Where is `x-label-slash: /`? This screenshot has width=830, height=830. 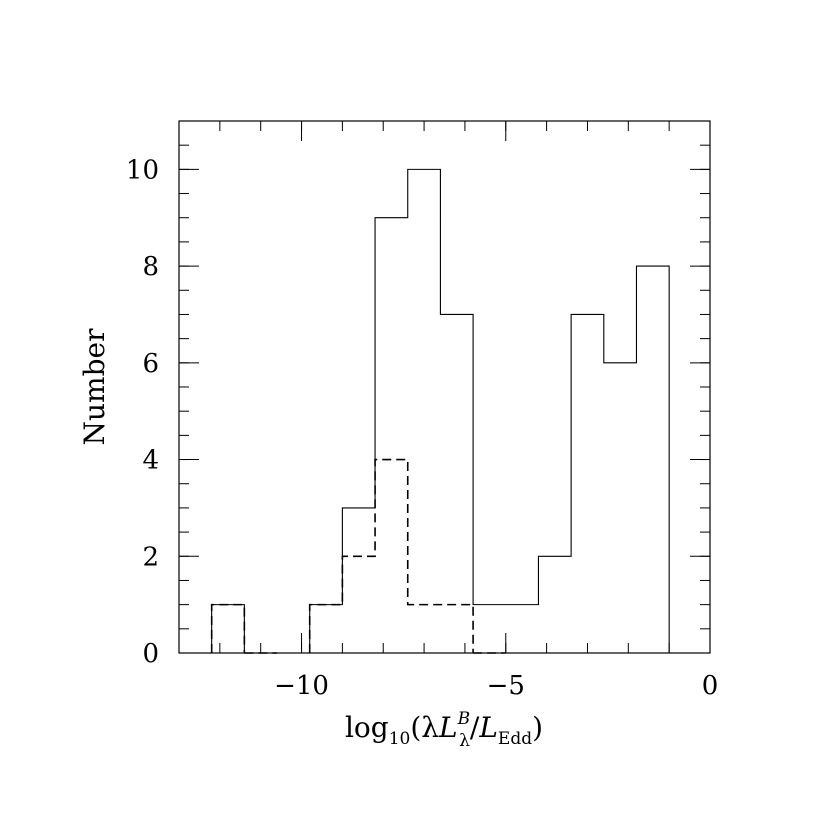 x-label-slash: / is located at coordinates (475, 727).